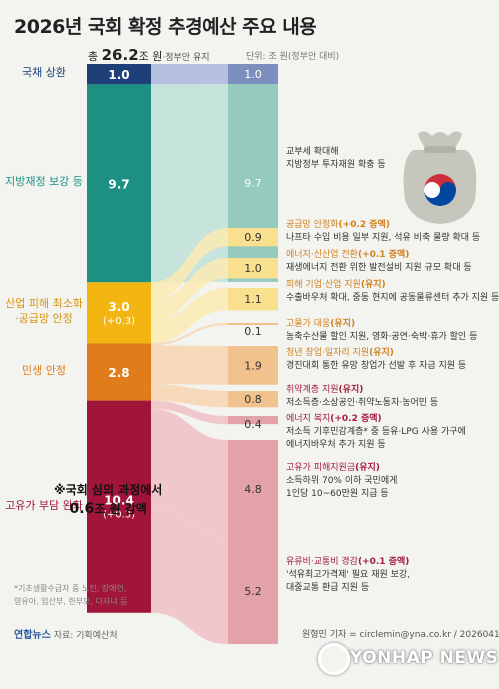 The height and width of the screenshot is (689, 499). I want to click on yonhap-logo: 연합뉴스, so click(32, 635).